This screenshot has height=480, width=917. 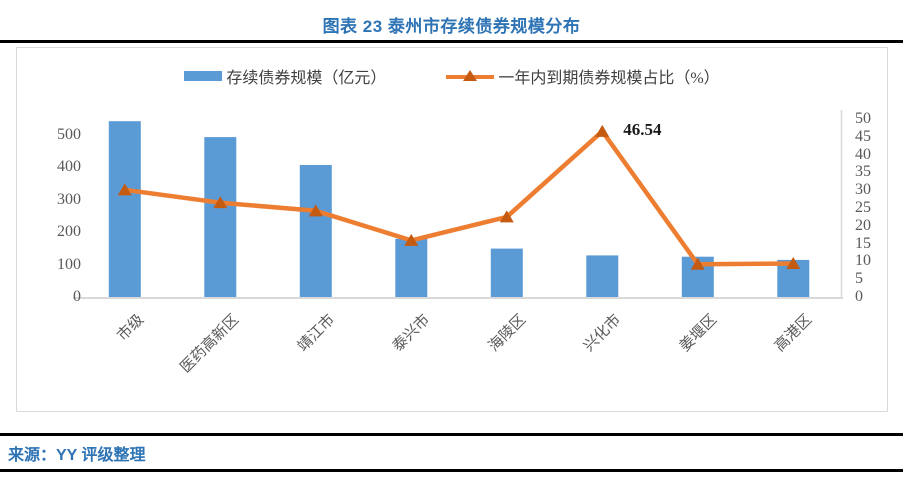 What do you see at coordinates (451, 434) in the screenshot?
I see `source-top-divider` at bounding box center [451, 434].